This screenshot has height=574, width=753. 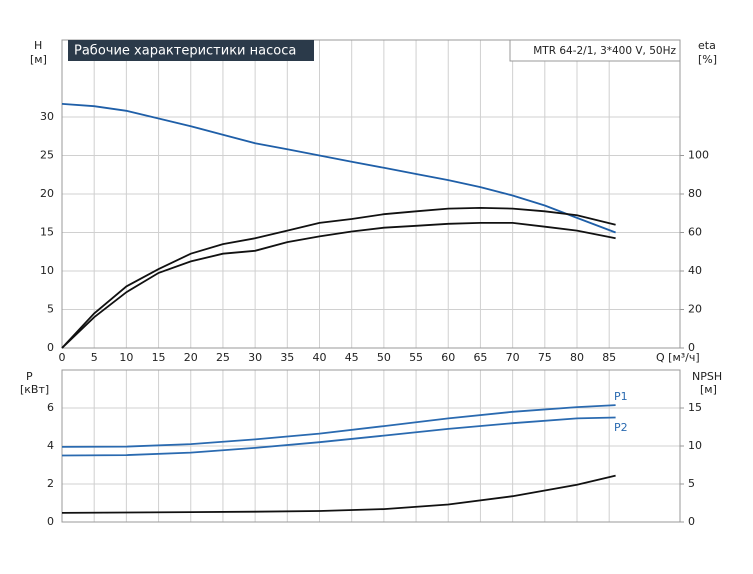 What do you see at coordinates (695, 193) in the screenshot?
I see `y2-tick-label: 80` at bounding box center [695, 193].